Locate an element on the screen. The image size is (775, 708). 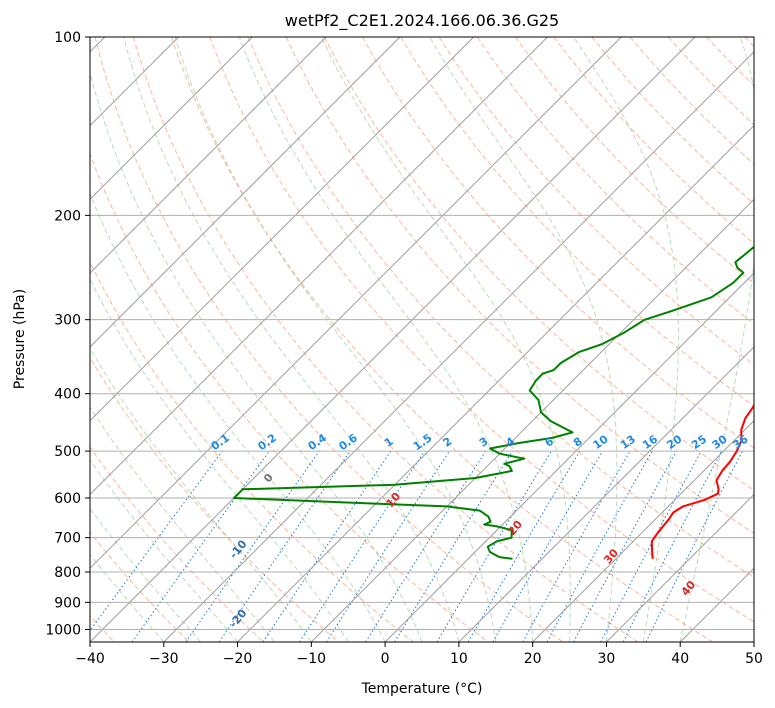
x-tick-label: −40 is located at coordinates (90, 659).